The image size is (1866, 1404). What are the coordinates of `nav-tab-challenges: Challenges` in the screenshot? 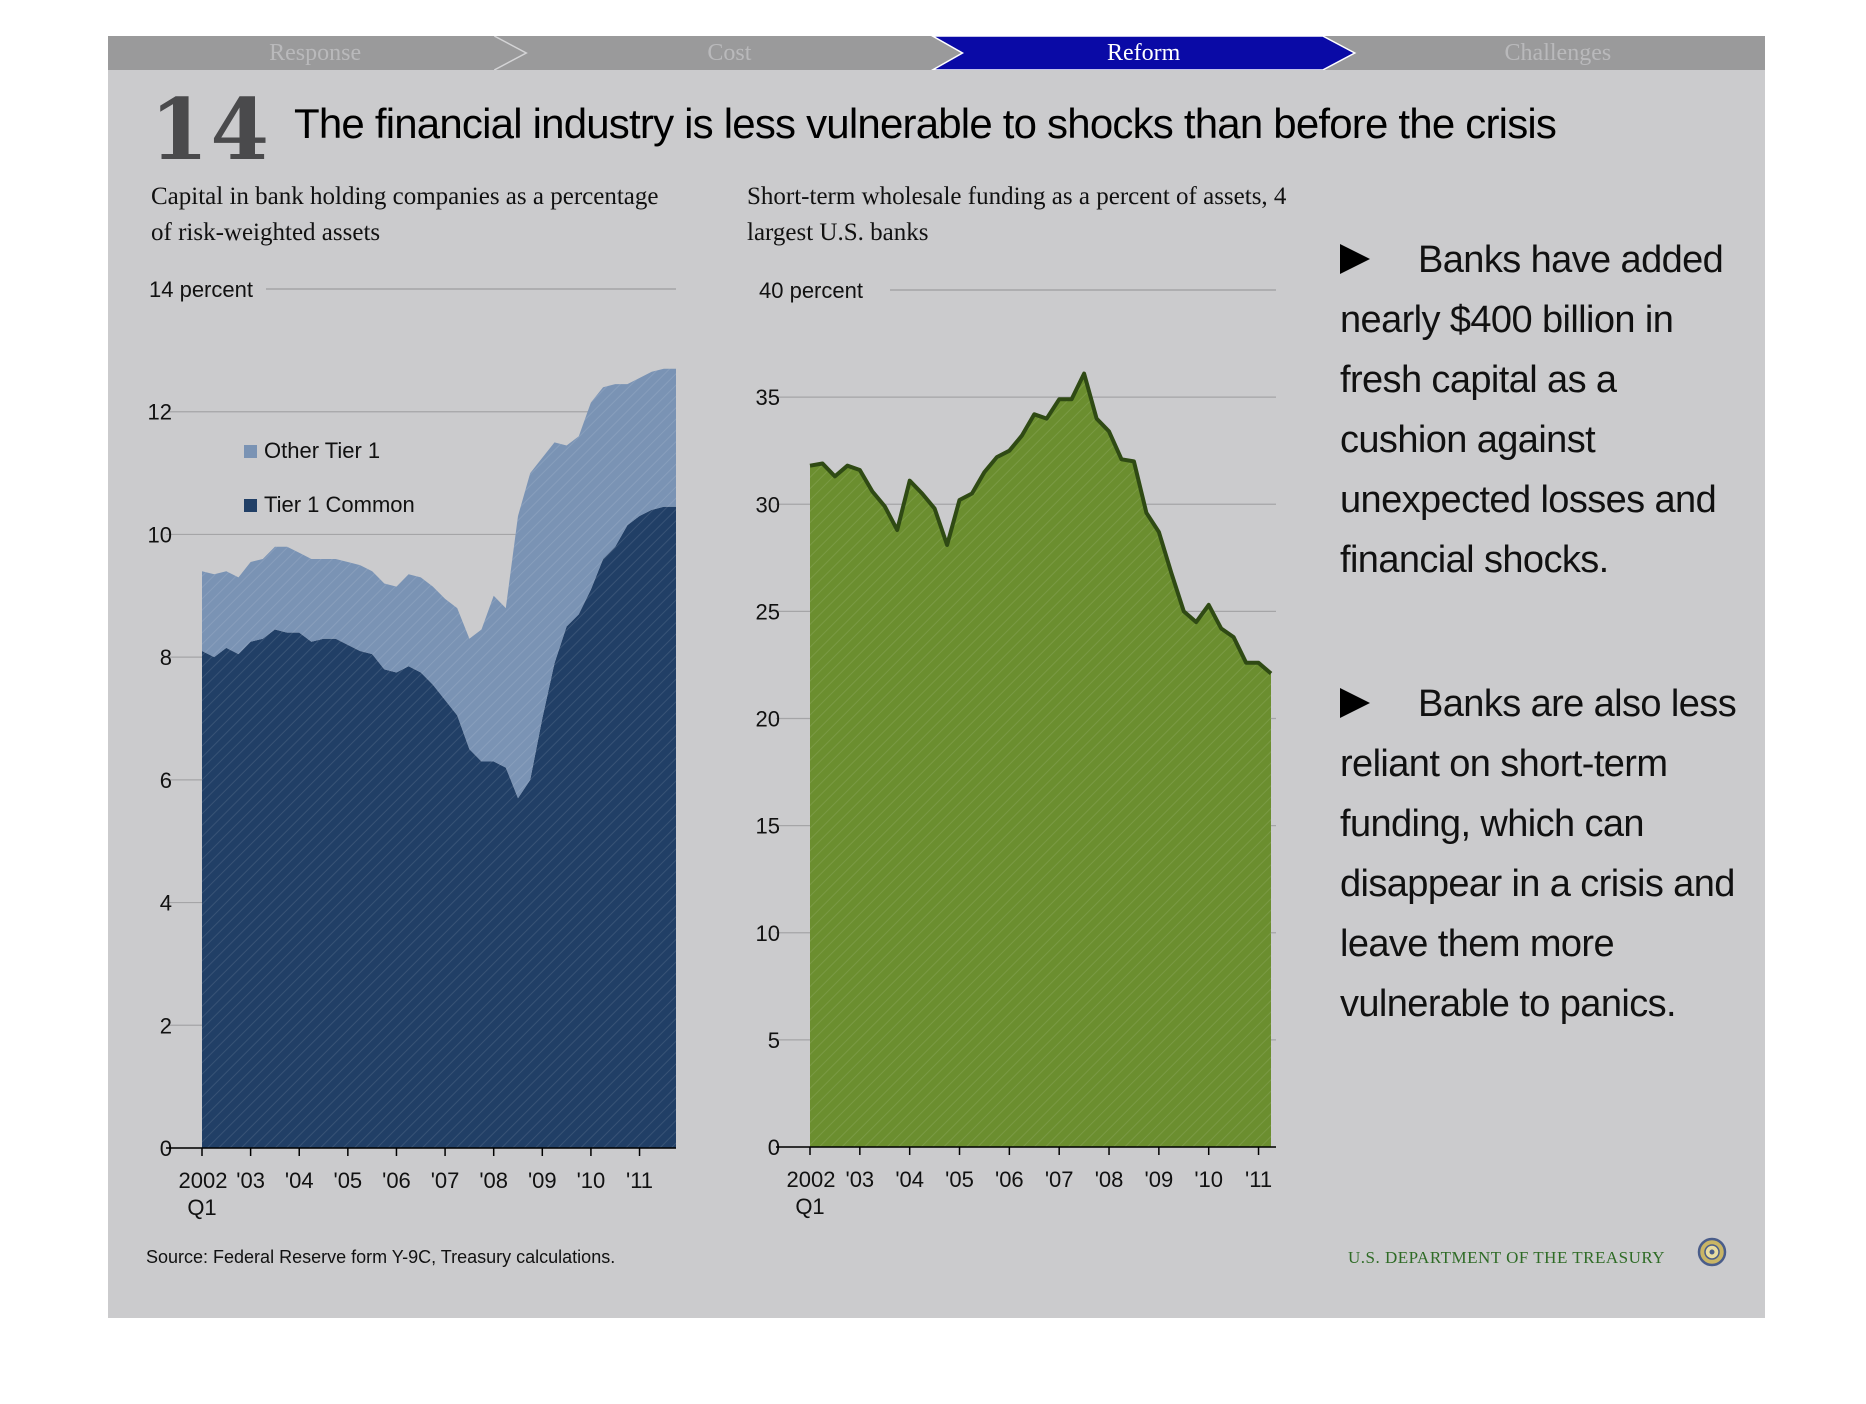 It's located at (1558, 53).